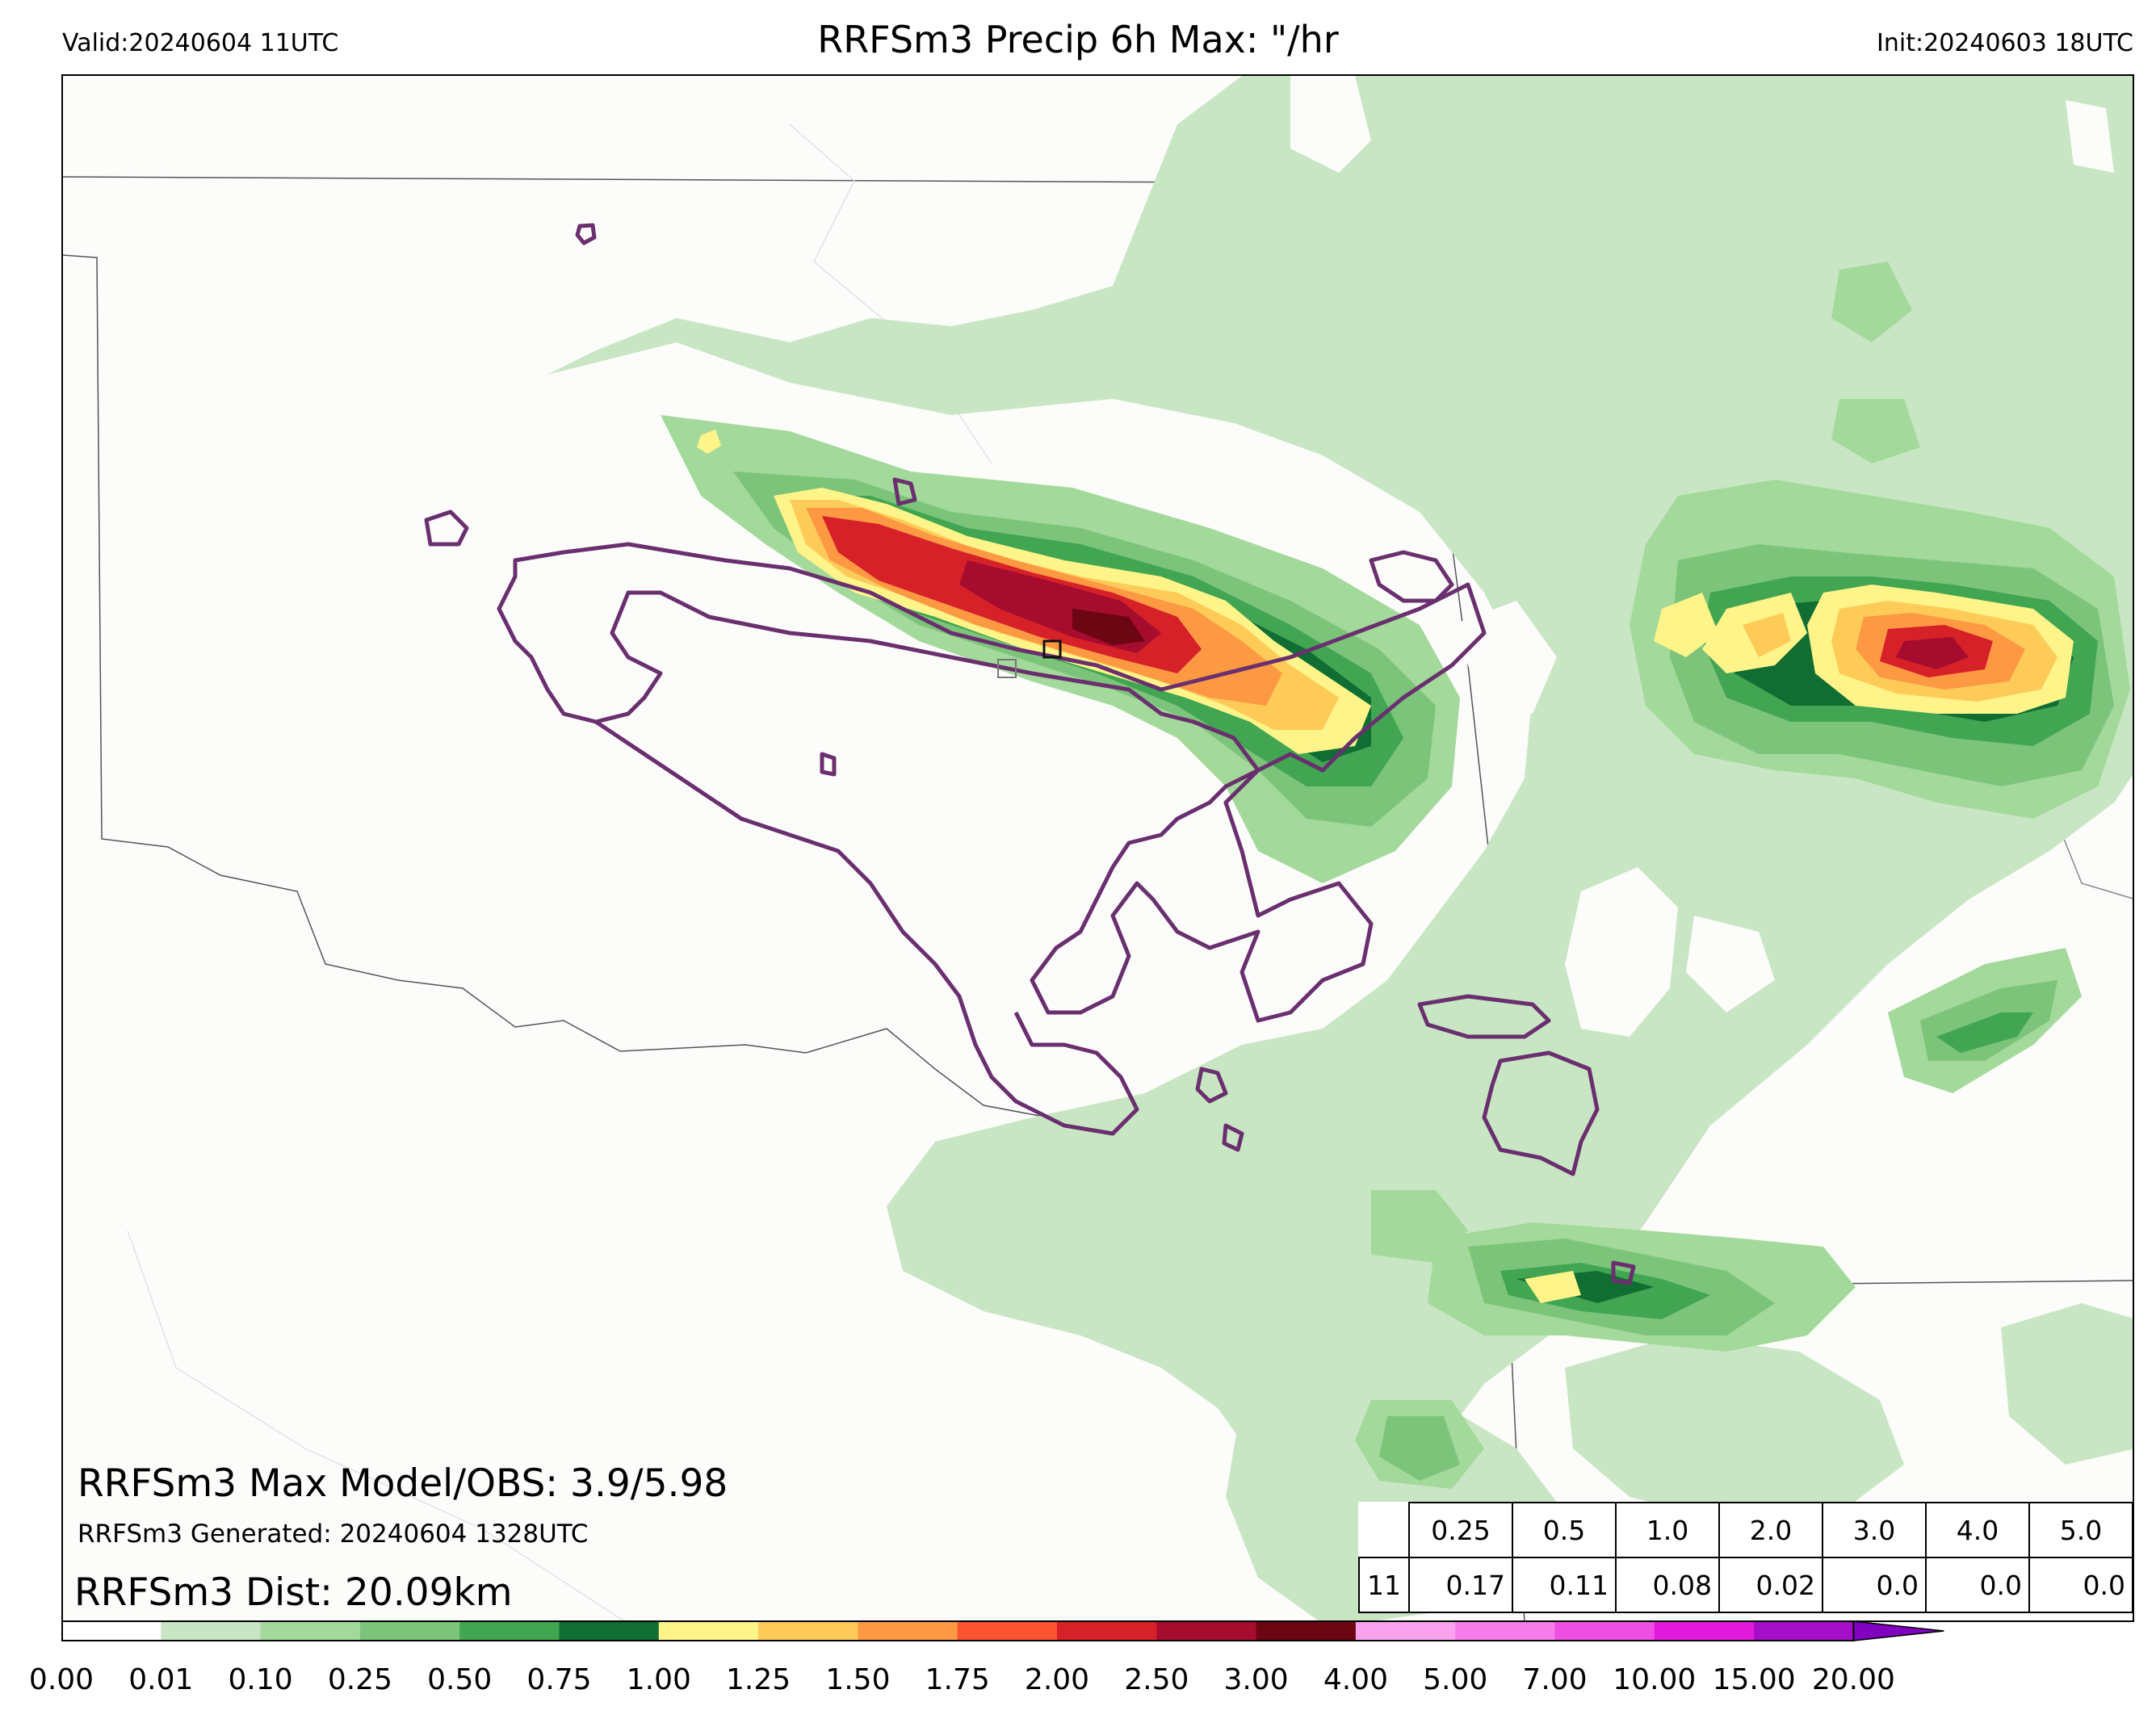 The height and width of the screenshot is (1723, 2156). What do you see at coordinates (1655, 1679) in the screenshot?
I see `colorbar-tick-label: 10.00` at bounding box center [1655, 1679].